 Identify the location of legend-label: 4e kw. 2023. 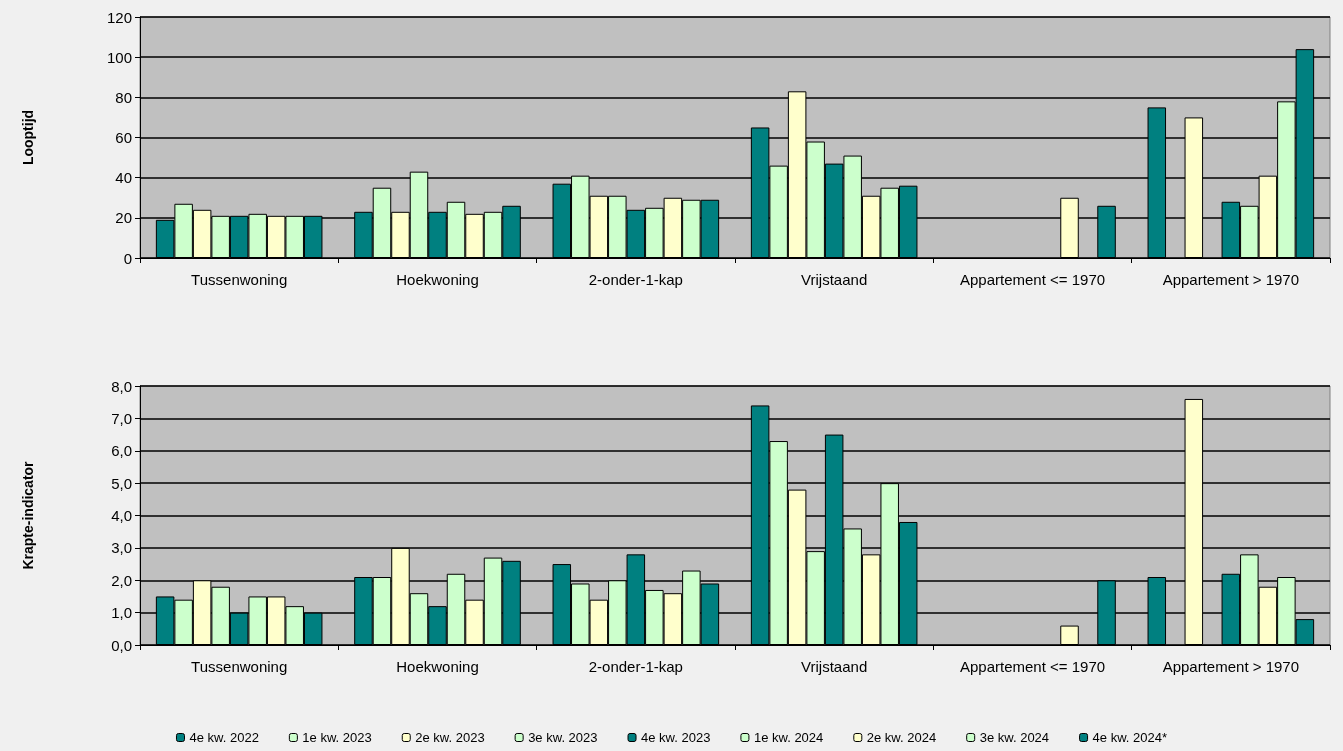
(676, 737).